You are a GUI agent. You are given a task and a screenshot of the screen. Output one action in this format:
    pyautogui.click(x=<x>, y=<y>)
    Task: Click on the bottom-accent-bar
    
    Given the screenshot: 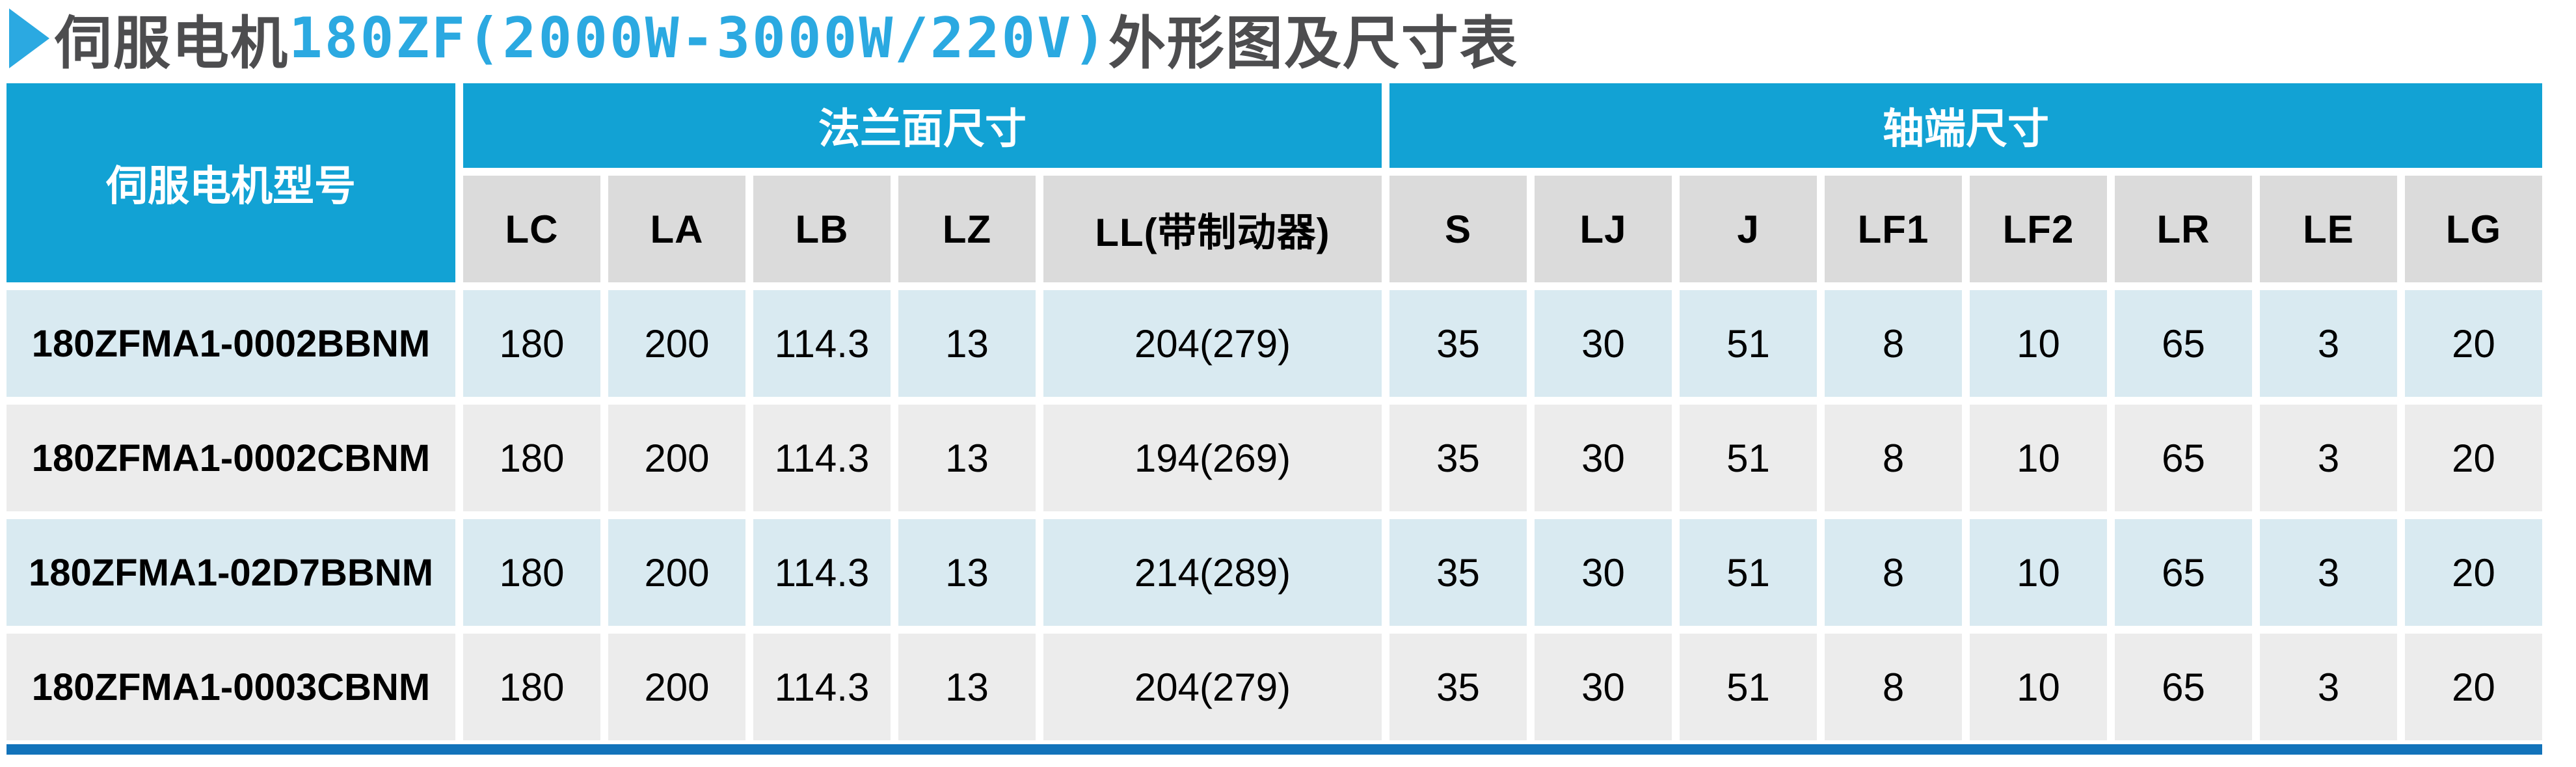 What is the action you would take?
    pyautogui.click(x=1274, y=749)
    